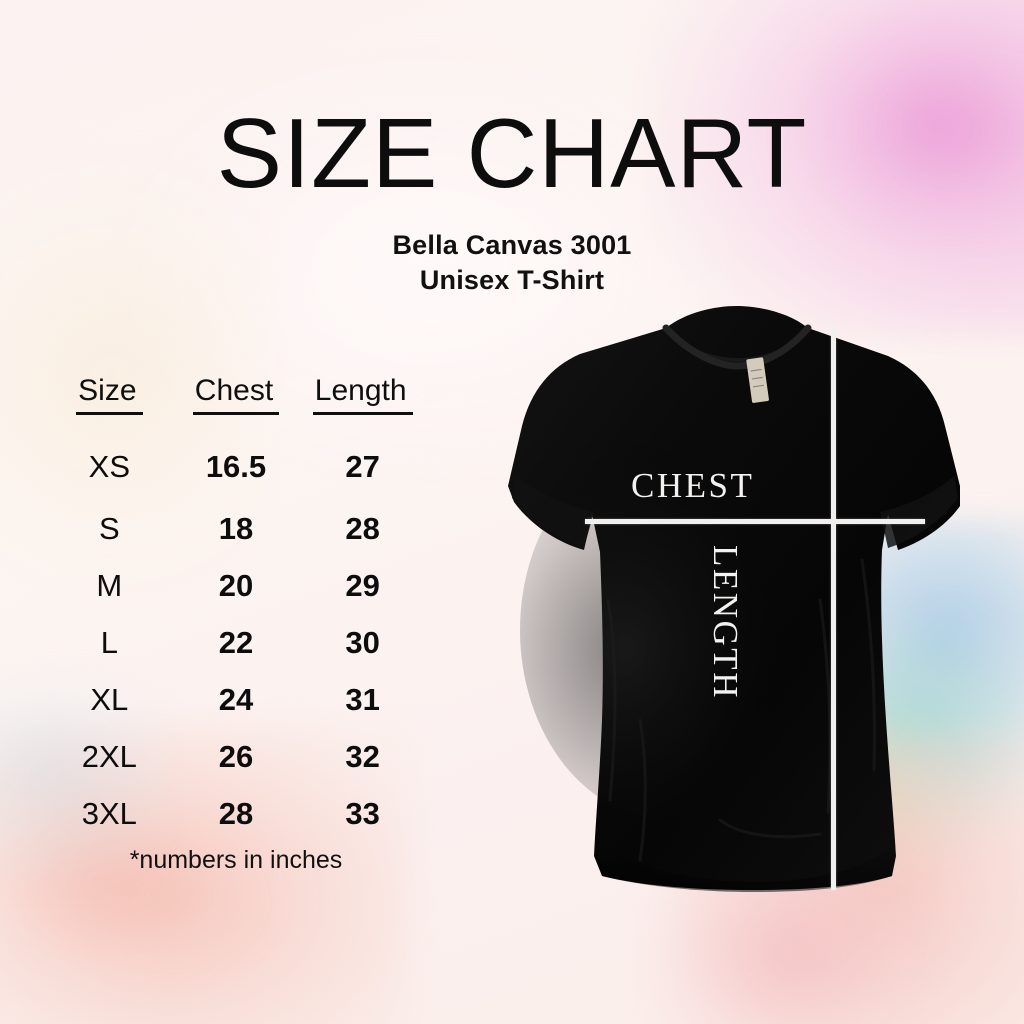 Image resolution: width=1024 pixels, height=1024 pixels. I want to click on cell-chest: 24, so click(236, 699).